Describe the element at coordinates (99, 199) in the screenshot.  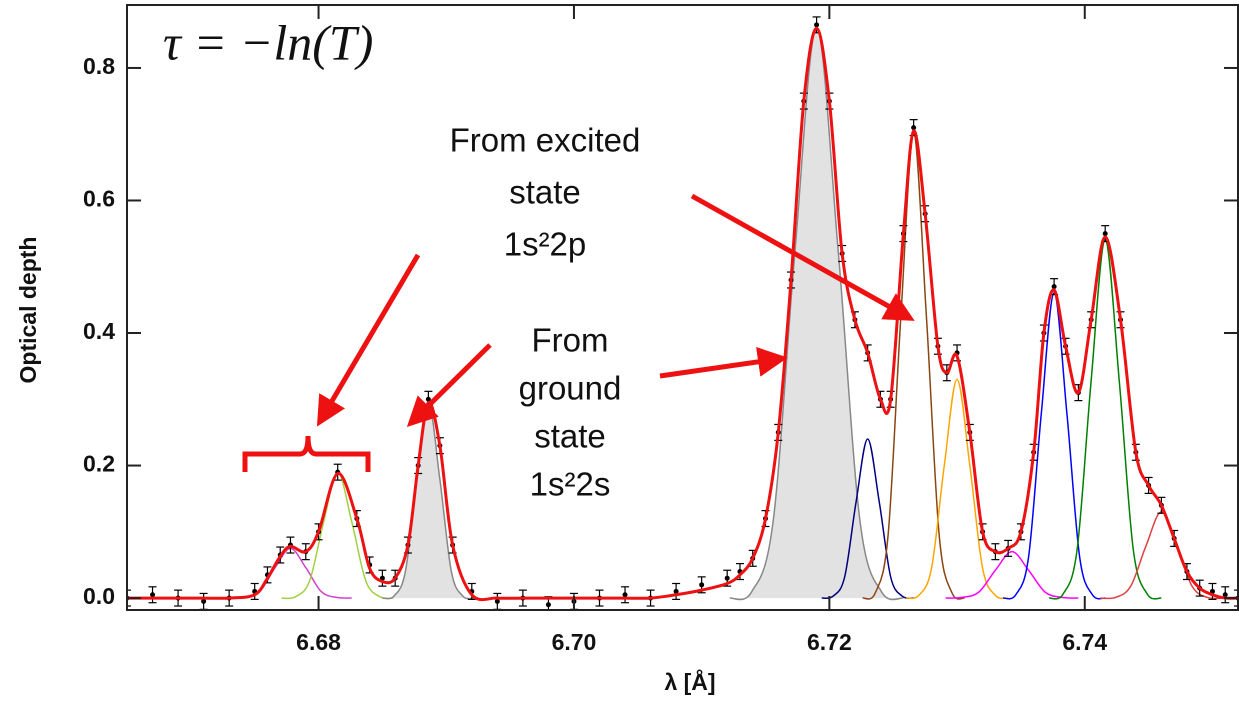
I see `y-tick-label: 0.6` at that location.